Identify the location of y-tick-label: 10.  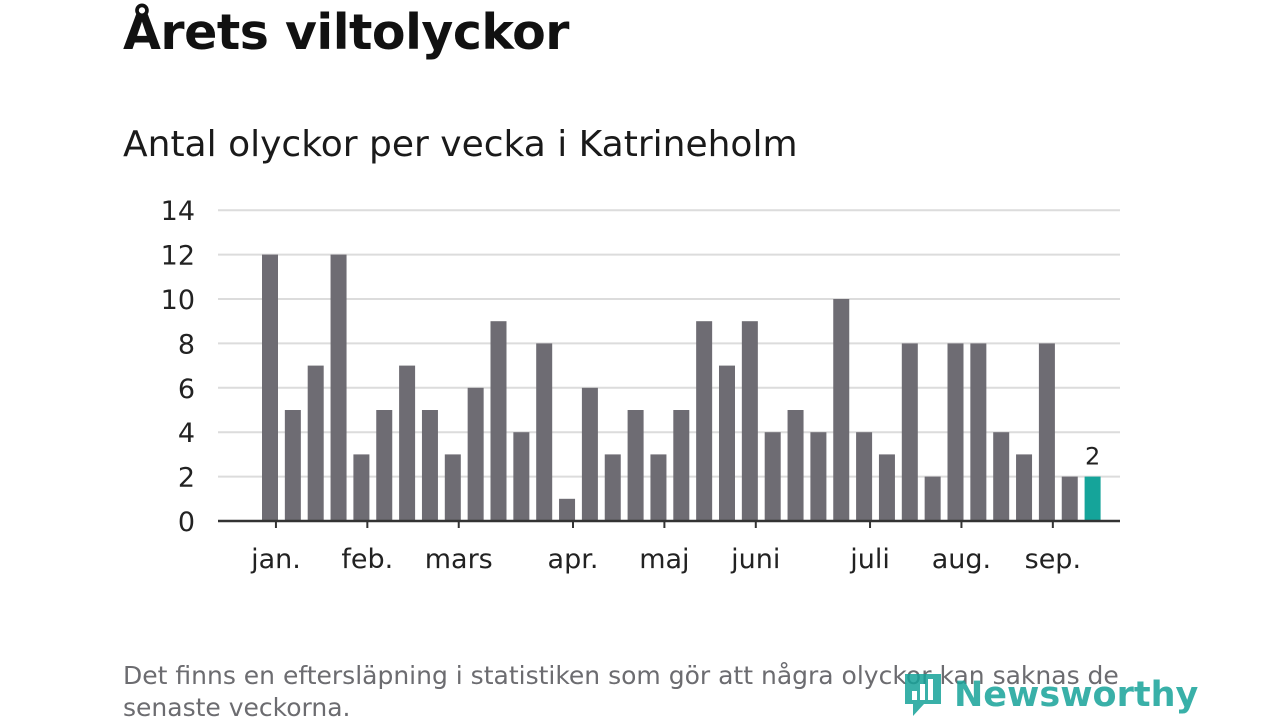
(178, 300).